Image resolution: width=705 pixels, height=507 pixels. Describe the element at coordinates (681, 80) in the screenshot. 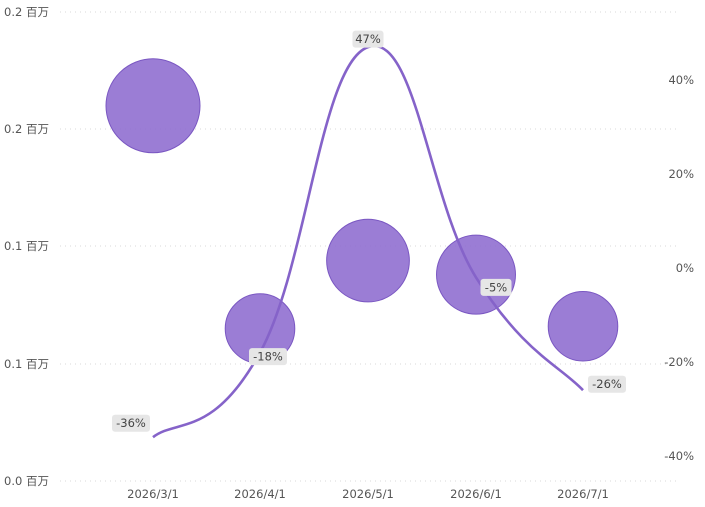

I see `right-axis-tick-label: 40%` at that location.